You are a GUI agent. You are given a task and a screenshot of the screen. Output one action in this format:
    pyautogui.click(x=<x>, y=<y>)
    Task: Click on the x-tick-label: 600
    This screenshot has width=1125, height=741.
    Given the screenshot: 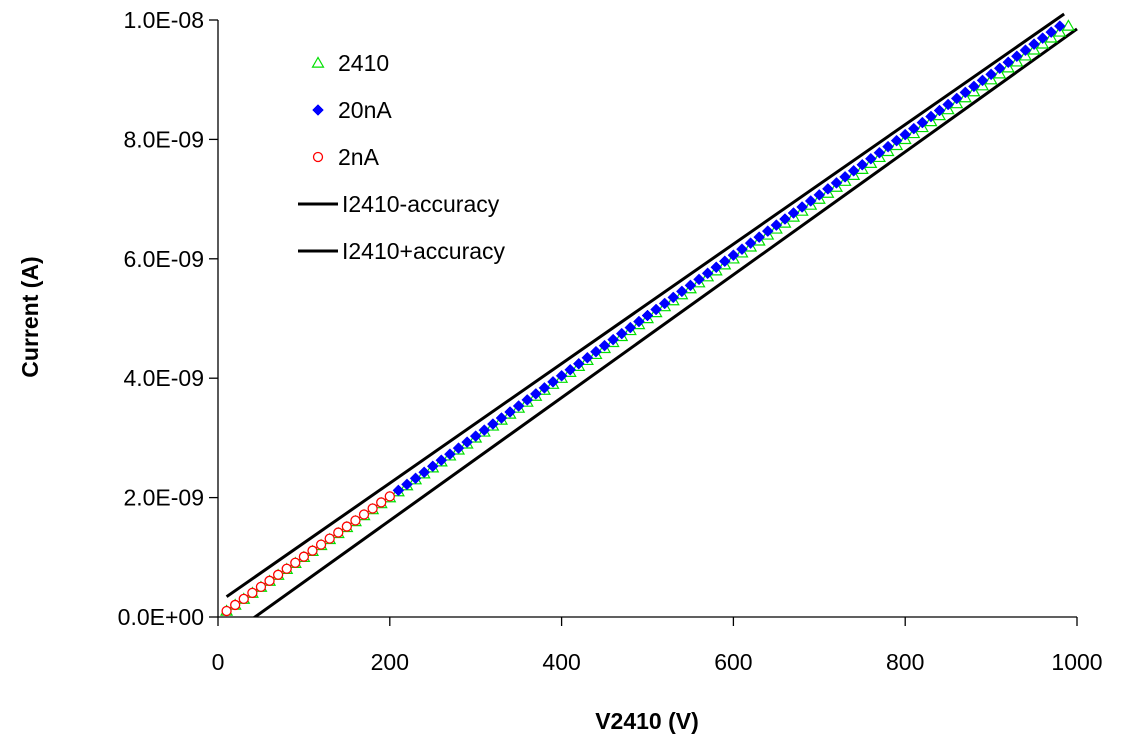 What is the action you would take?
    pyautogui.click(x=733, y=662)
    